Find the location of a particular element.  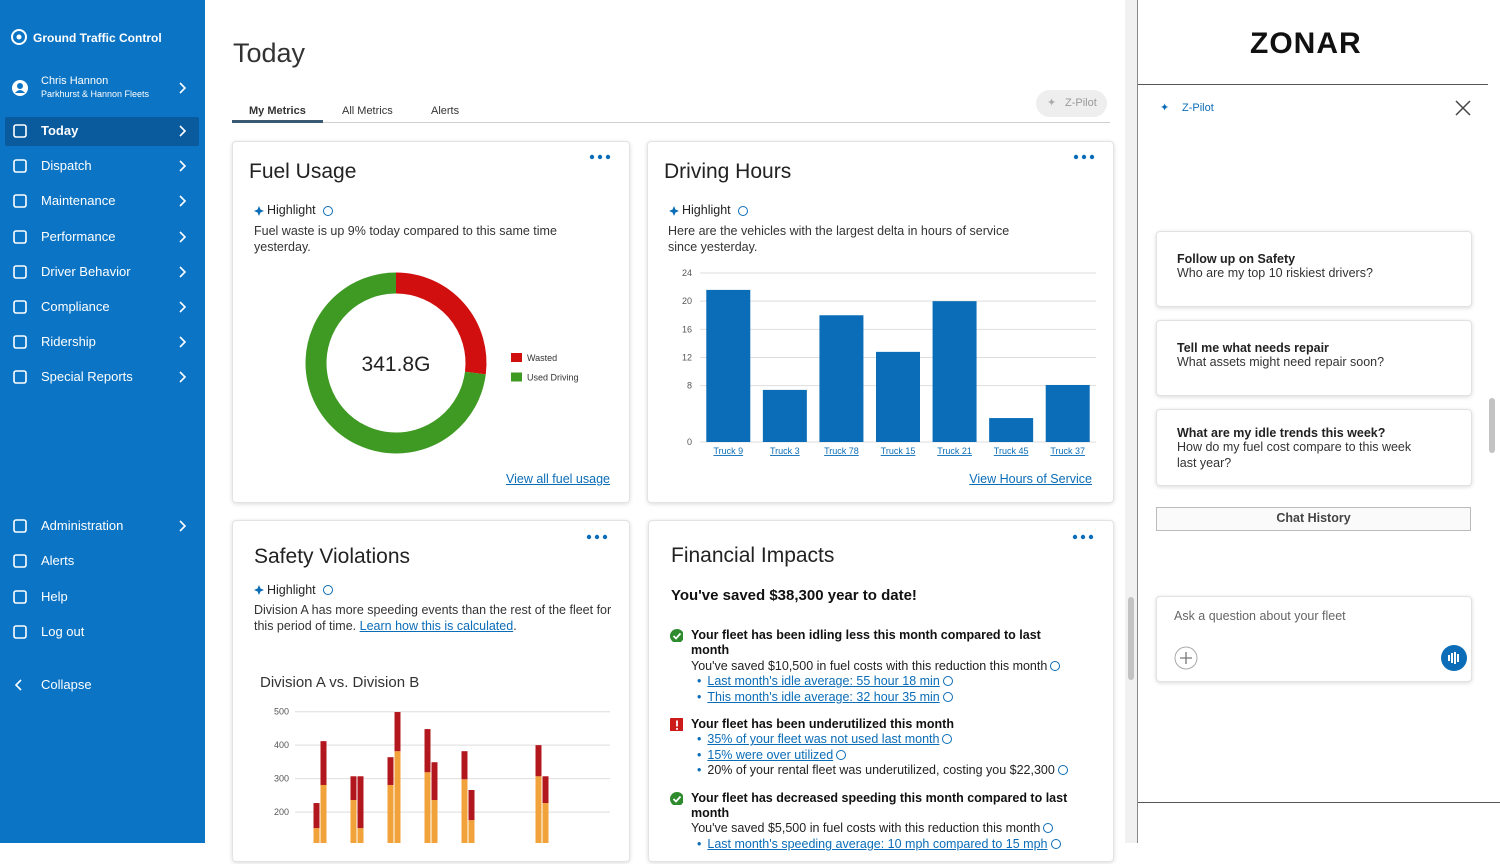

tab: All Metrics is located at coordinates (367, 111).